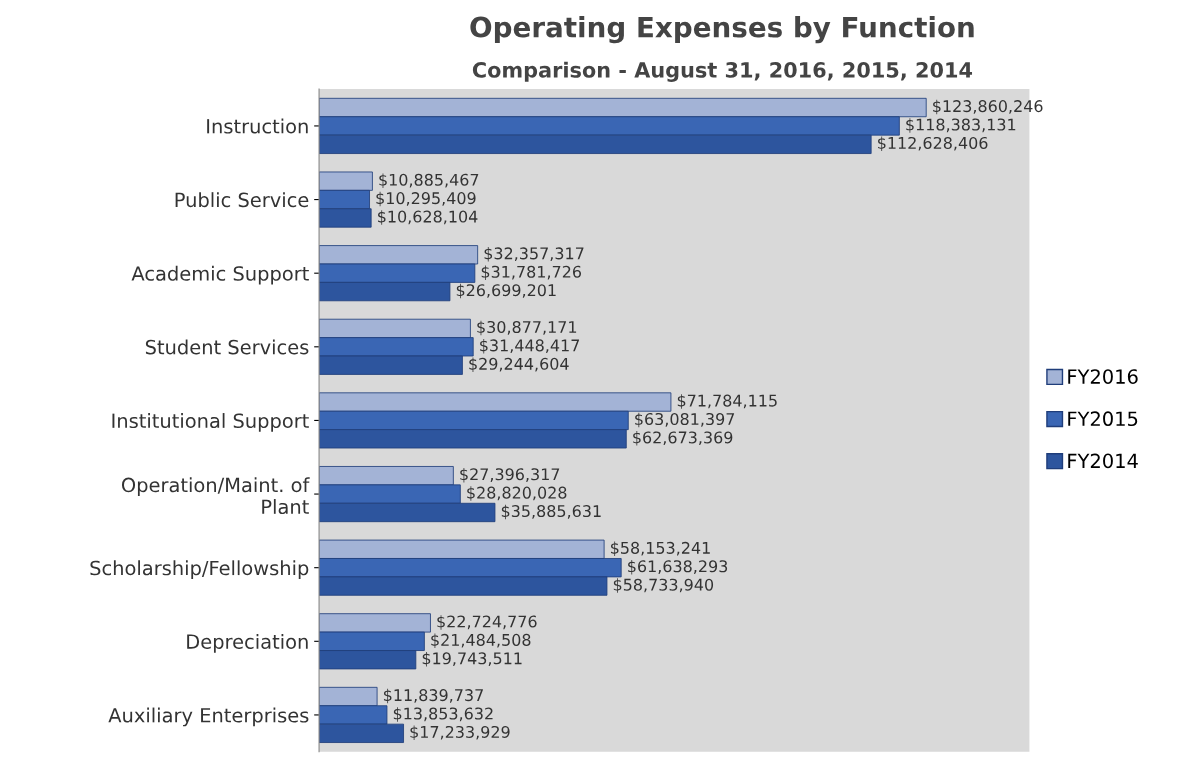  What do you see at coordinates (530, 346) in the screenshot?
I see `data-label: $31,448,417` at bounding box center [530, 346].